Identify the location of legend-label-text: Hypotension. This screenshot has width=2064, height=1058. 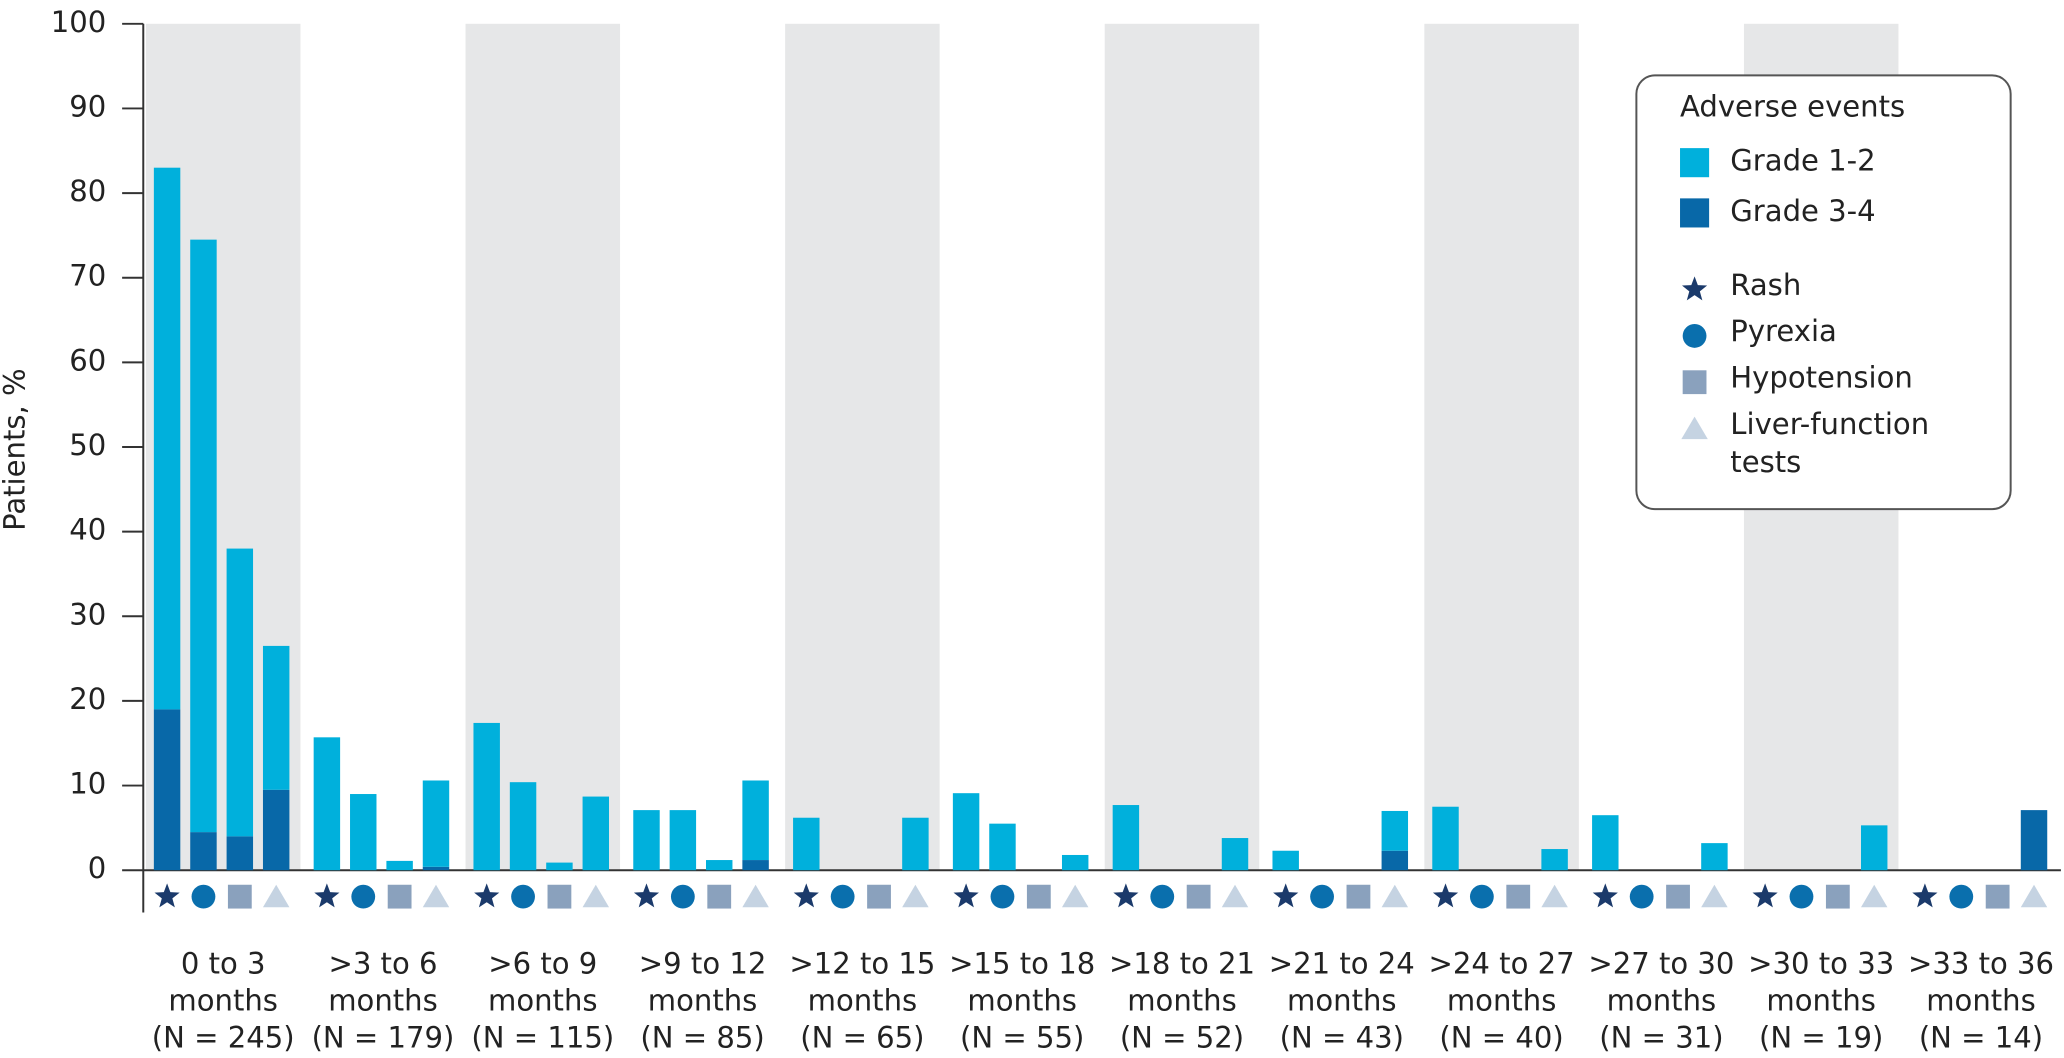
(1821, 379).